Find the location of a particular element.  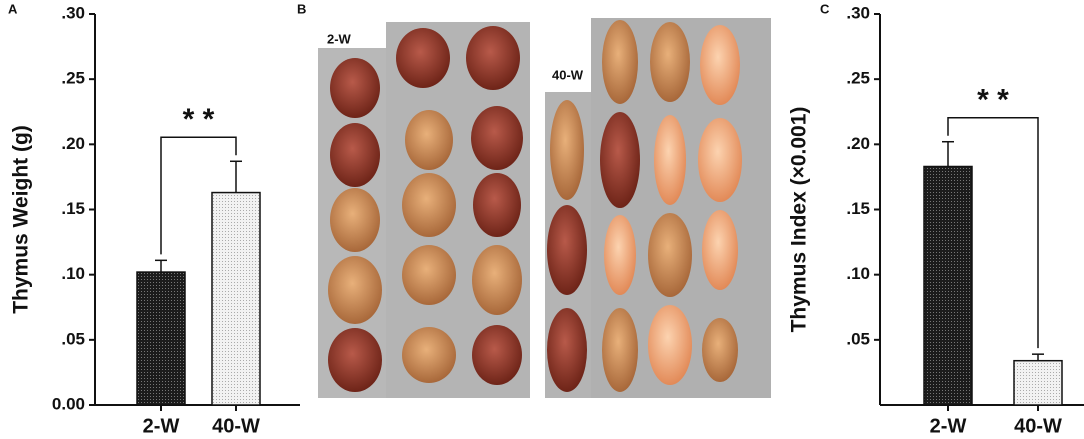

photo-bg is located at coordinates (352, 38).